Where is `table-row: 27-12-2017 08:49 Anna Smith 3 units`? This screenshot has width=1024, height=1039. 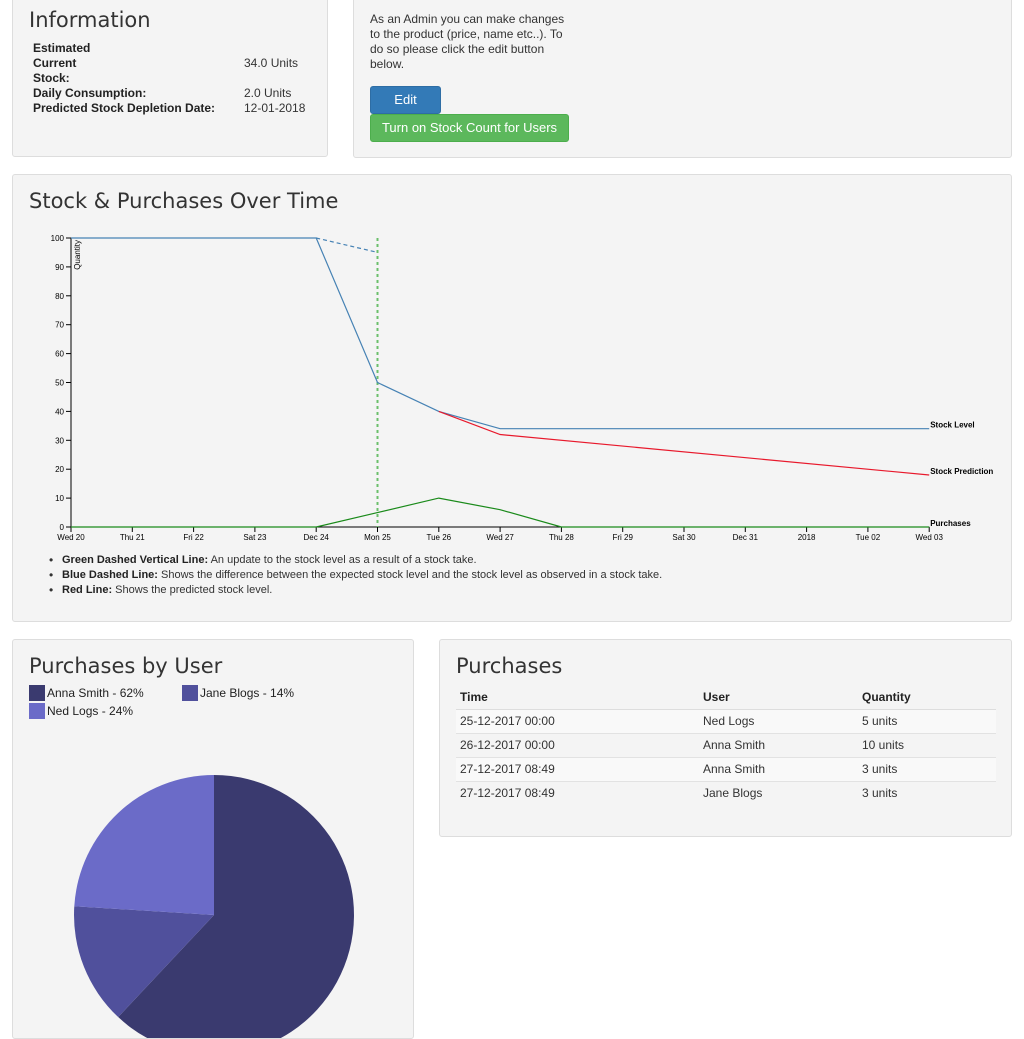
table-row: 27-12-2017 08:49 Anna Smith 3 units is located at coordinates (726, 768).